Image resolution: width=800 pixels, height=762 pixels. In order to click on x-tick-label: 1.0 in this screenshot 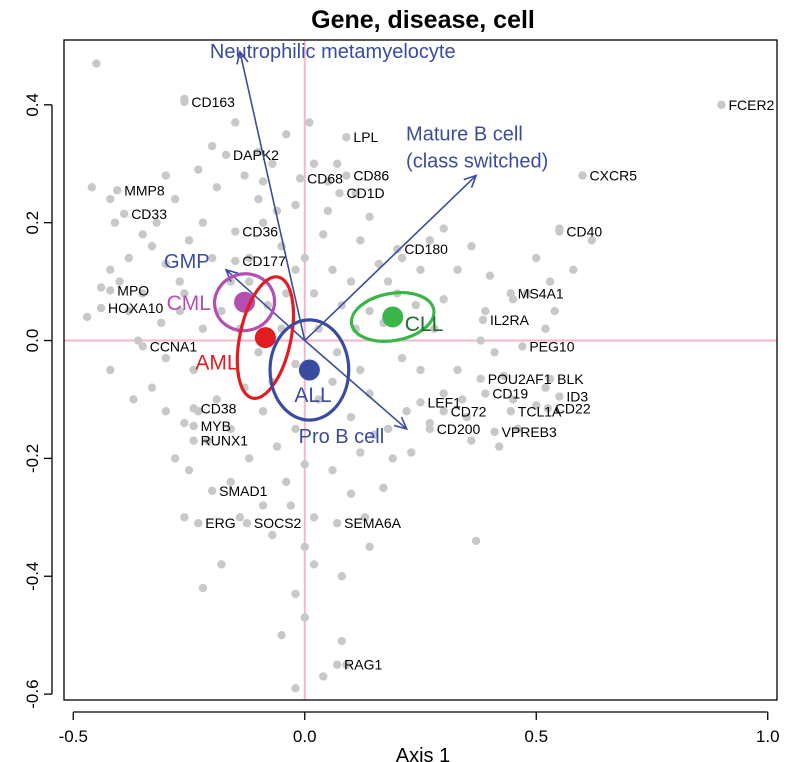, I will do `click(768, 736)`.